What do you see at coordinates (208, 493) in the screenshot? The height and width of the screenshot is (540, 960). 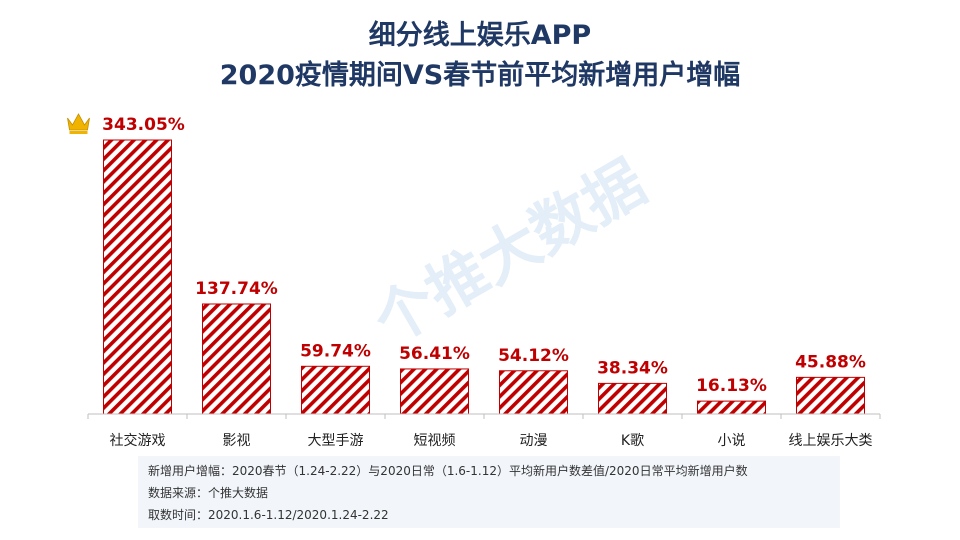 I see `note-source: 数据来源：个推大数据` at bounding box center [208, 493].